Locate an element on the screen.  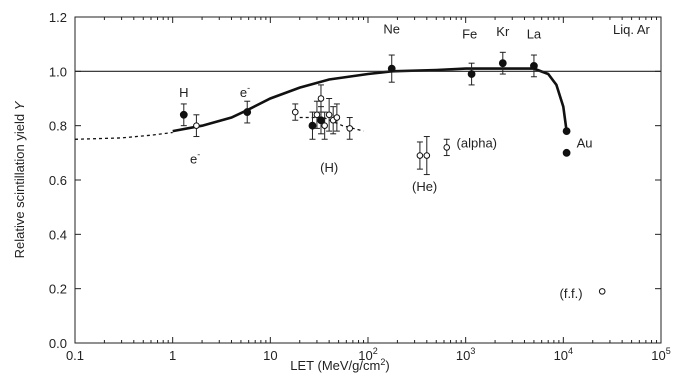
x-tick-label: 10⁵ is located at coordinates (660, 354).